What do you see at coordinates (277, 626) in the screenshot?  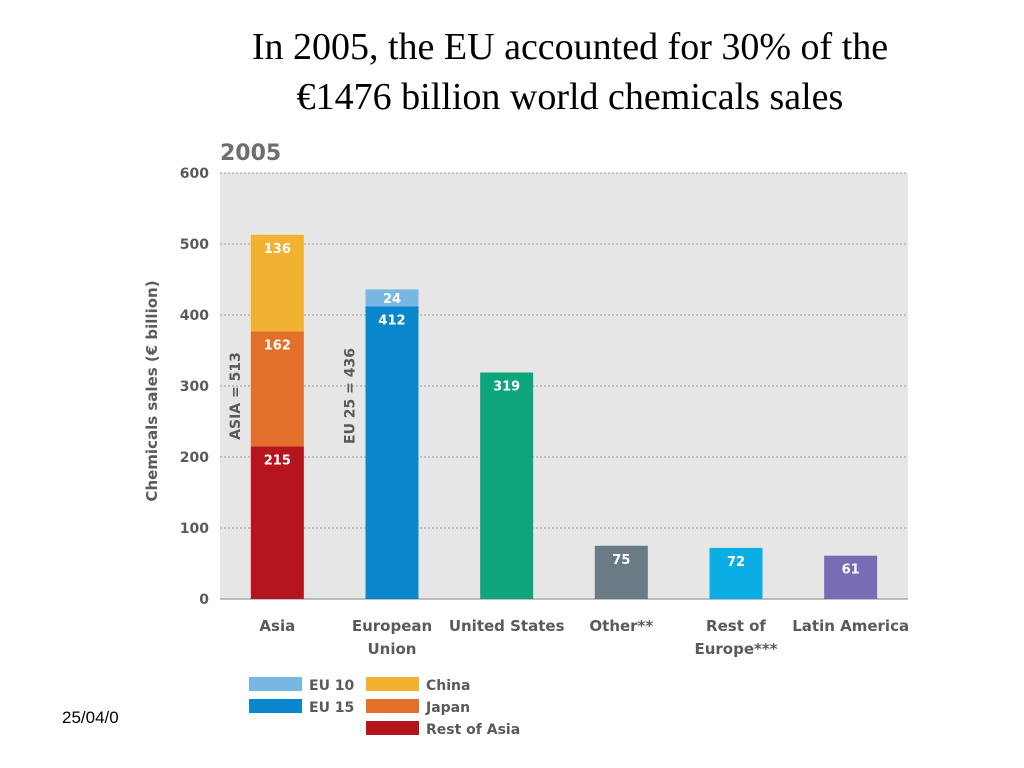 I see `x-category-label: Asia` at bounding box center [277, 626].